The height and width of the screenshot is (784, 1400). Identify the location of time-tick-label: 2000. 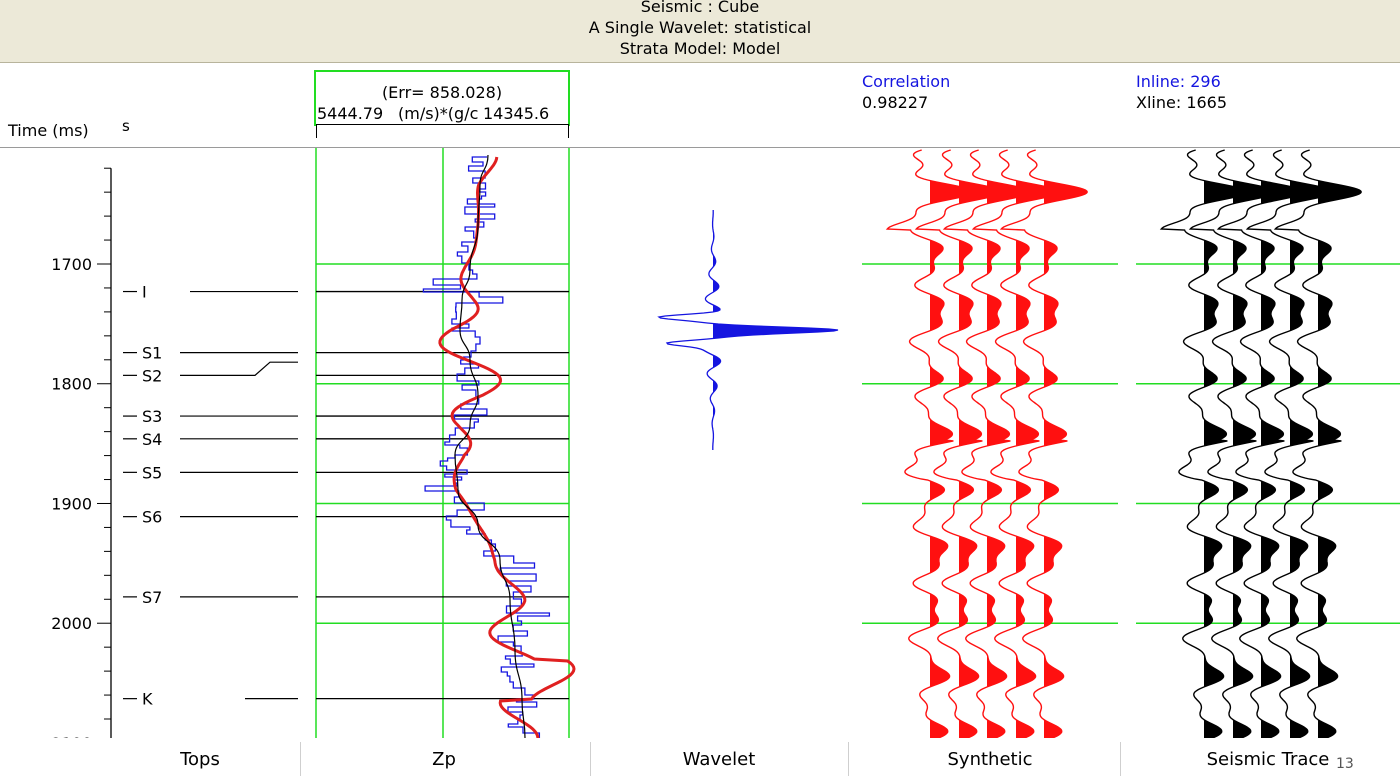
(71, 623).